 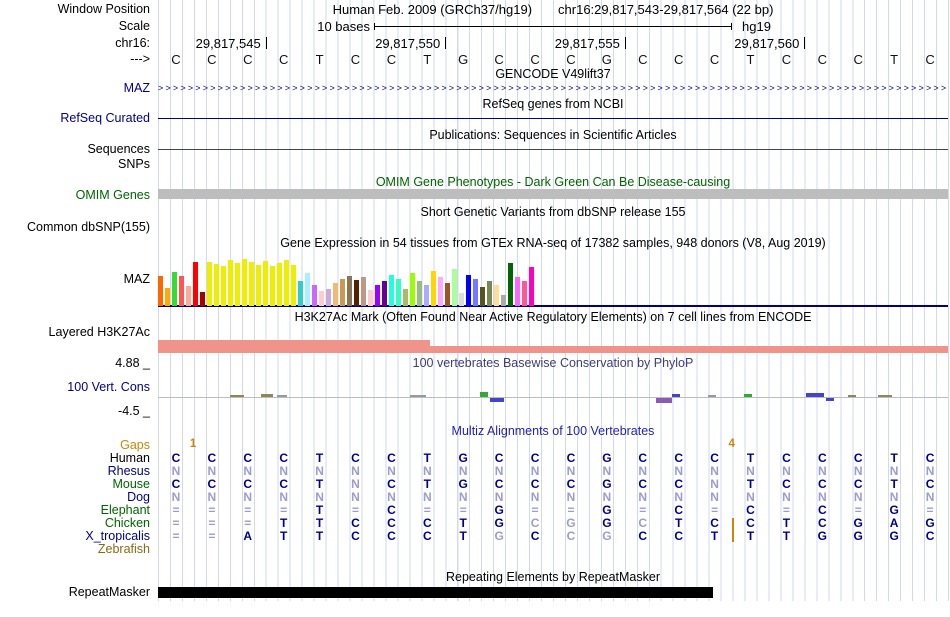 I want to click on strand-arrow-label: --->, so click(x=140, y=59).